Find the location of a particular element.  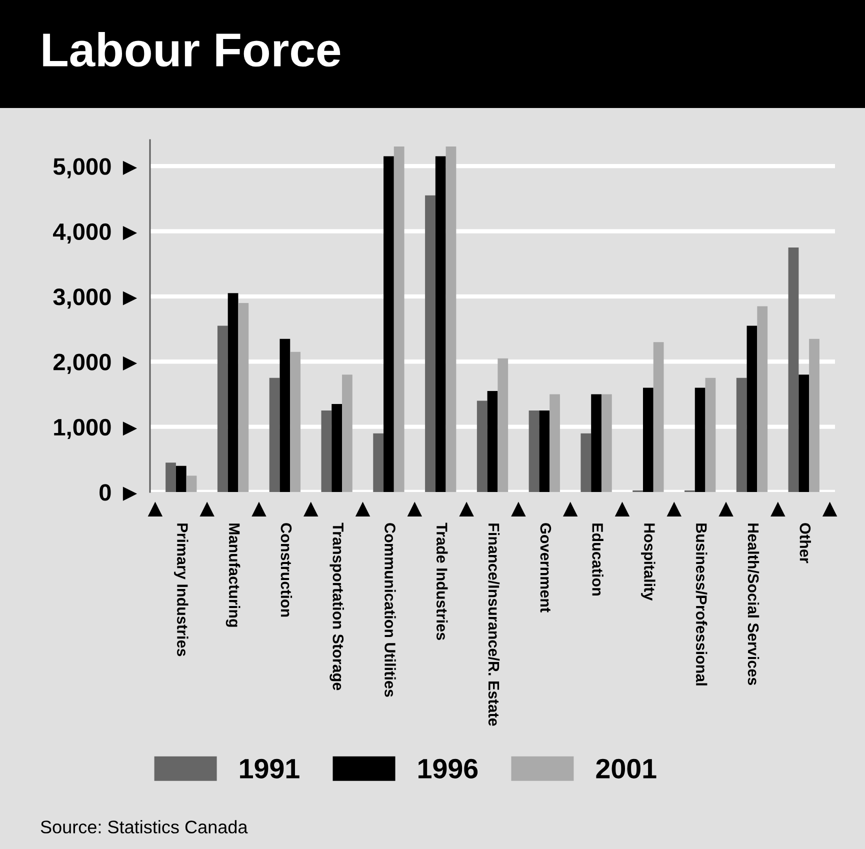

x-tick-label: Hospitality is located at coordinates (648, 562).